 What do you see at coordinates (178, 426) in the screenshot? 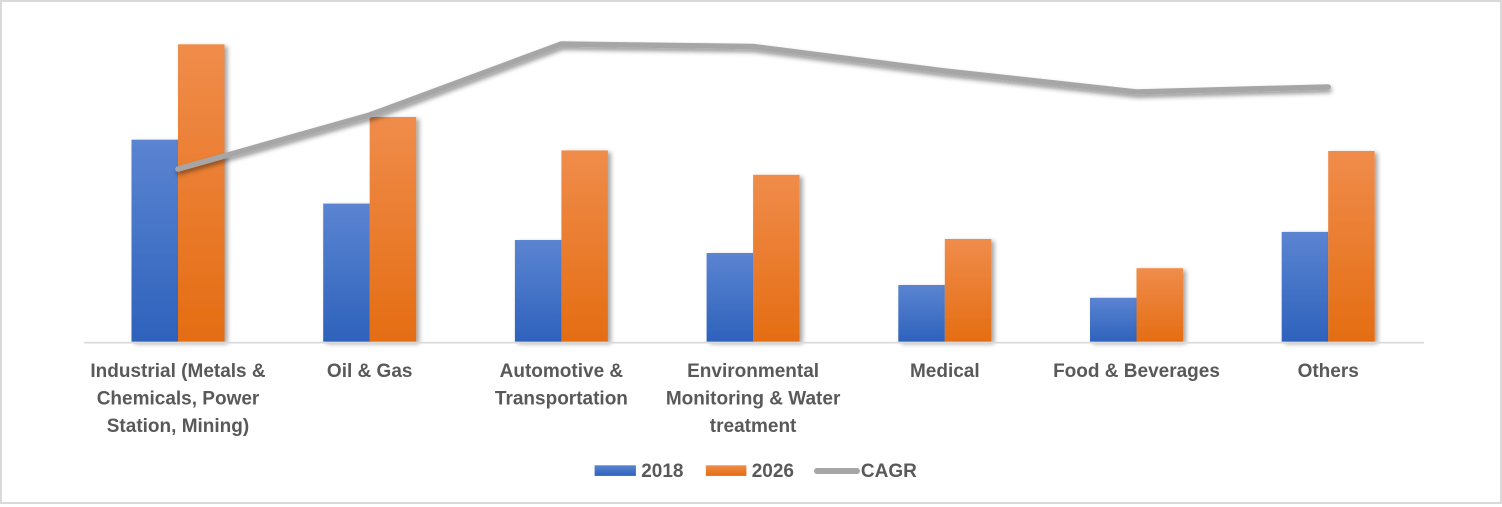
I see `svg-text: Station, Mining)` at bounding box center [178, 426].